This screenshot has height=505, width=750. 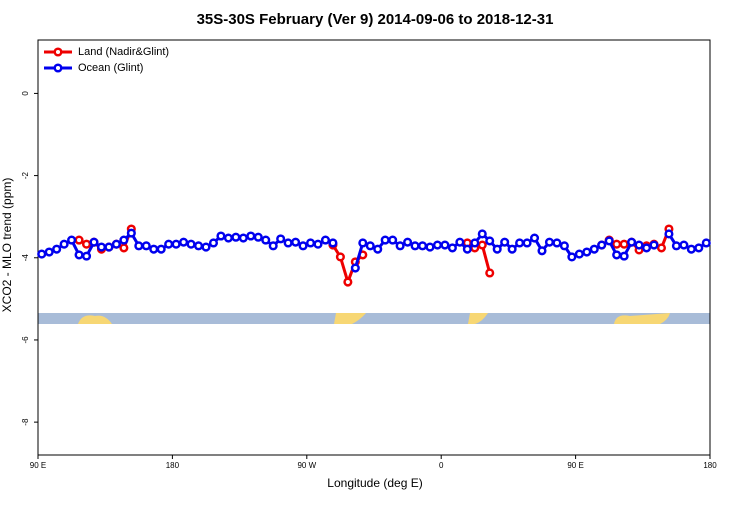 I want to click on y-tick-label: 0, so click(x=25, y=93).